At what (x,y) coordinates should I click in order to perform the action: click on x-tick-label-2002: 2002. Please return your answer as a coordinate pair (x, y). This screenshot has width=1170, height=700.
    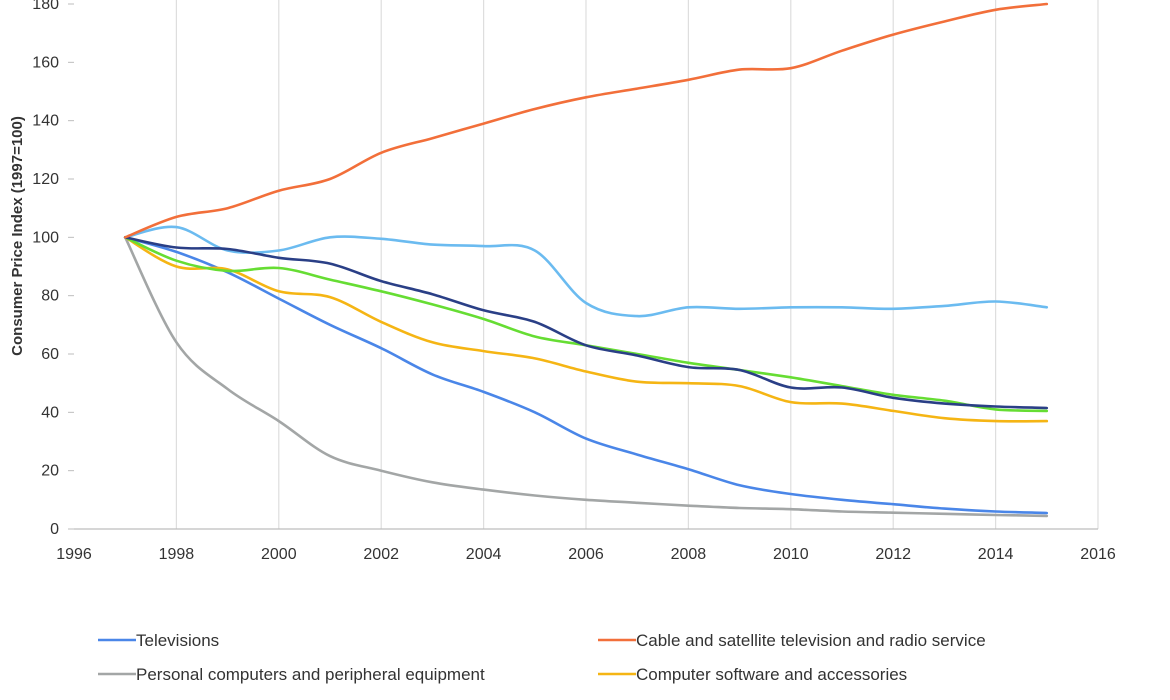
    Looking at the image, I should click on (381, 554).